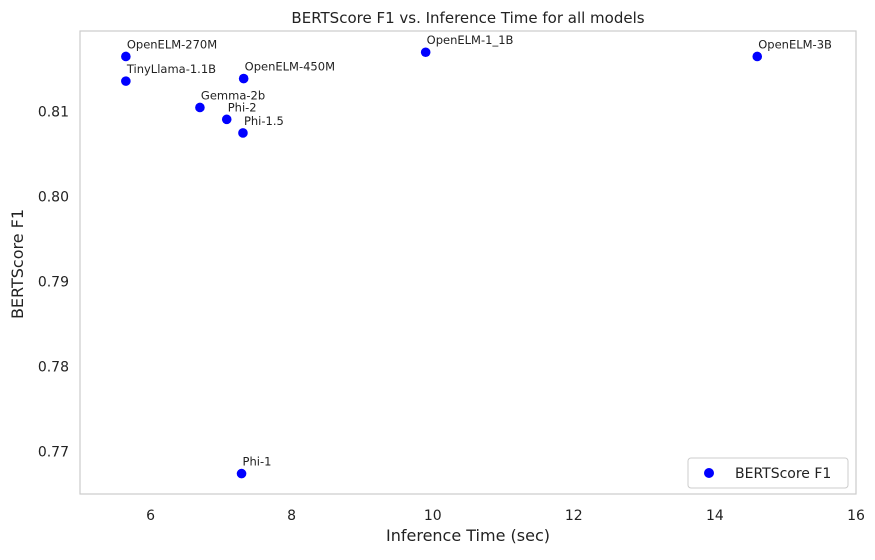 The image size is (875, 560). What do you see at coordinates (233, 95) in the screenshot?
I see `point-label: Gemma-2b` at bounding box center [233, 95].